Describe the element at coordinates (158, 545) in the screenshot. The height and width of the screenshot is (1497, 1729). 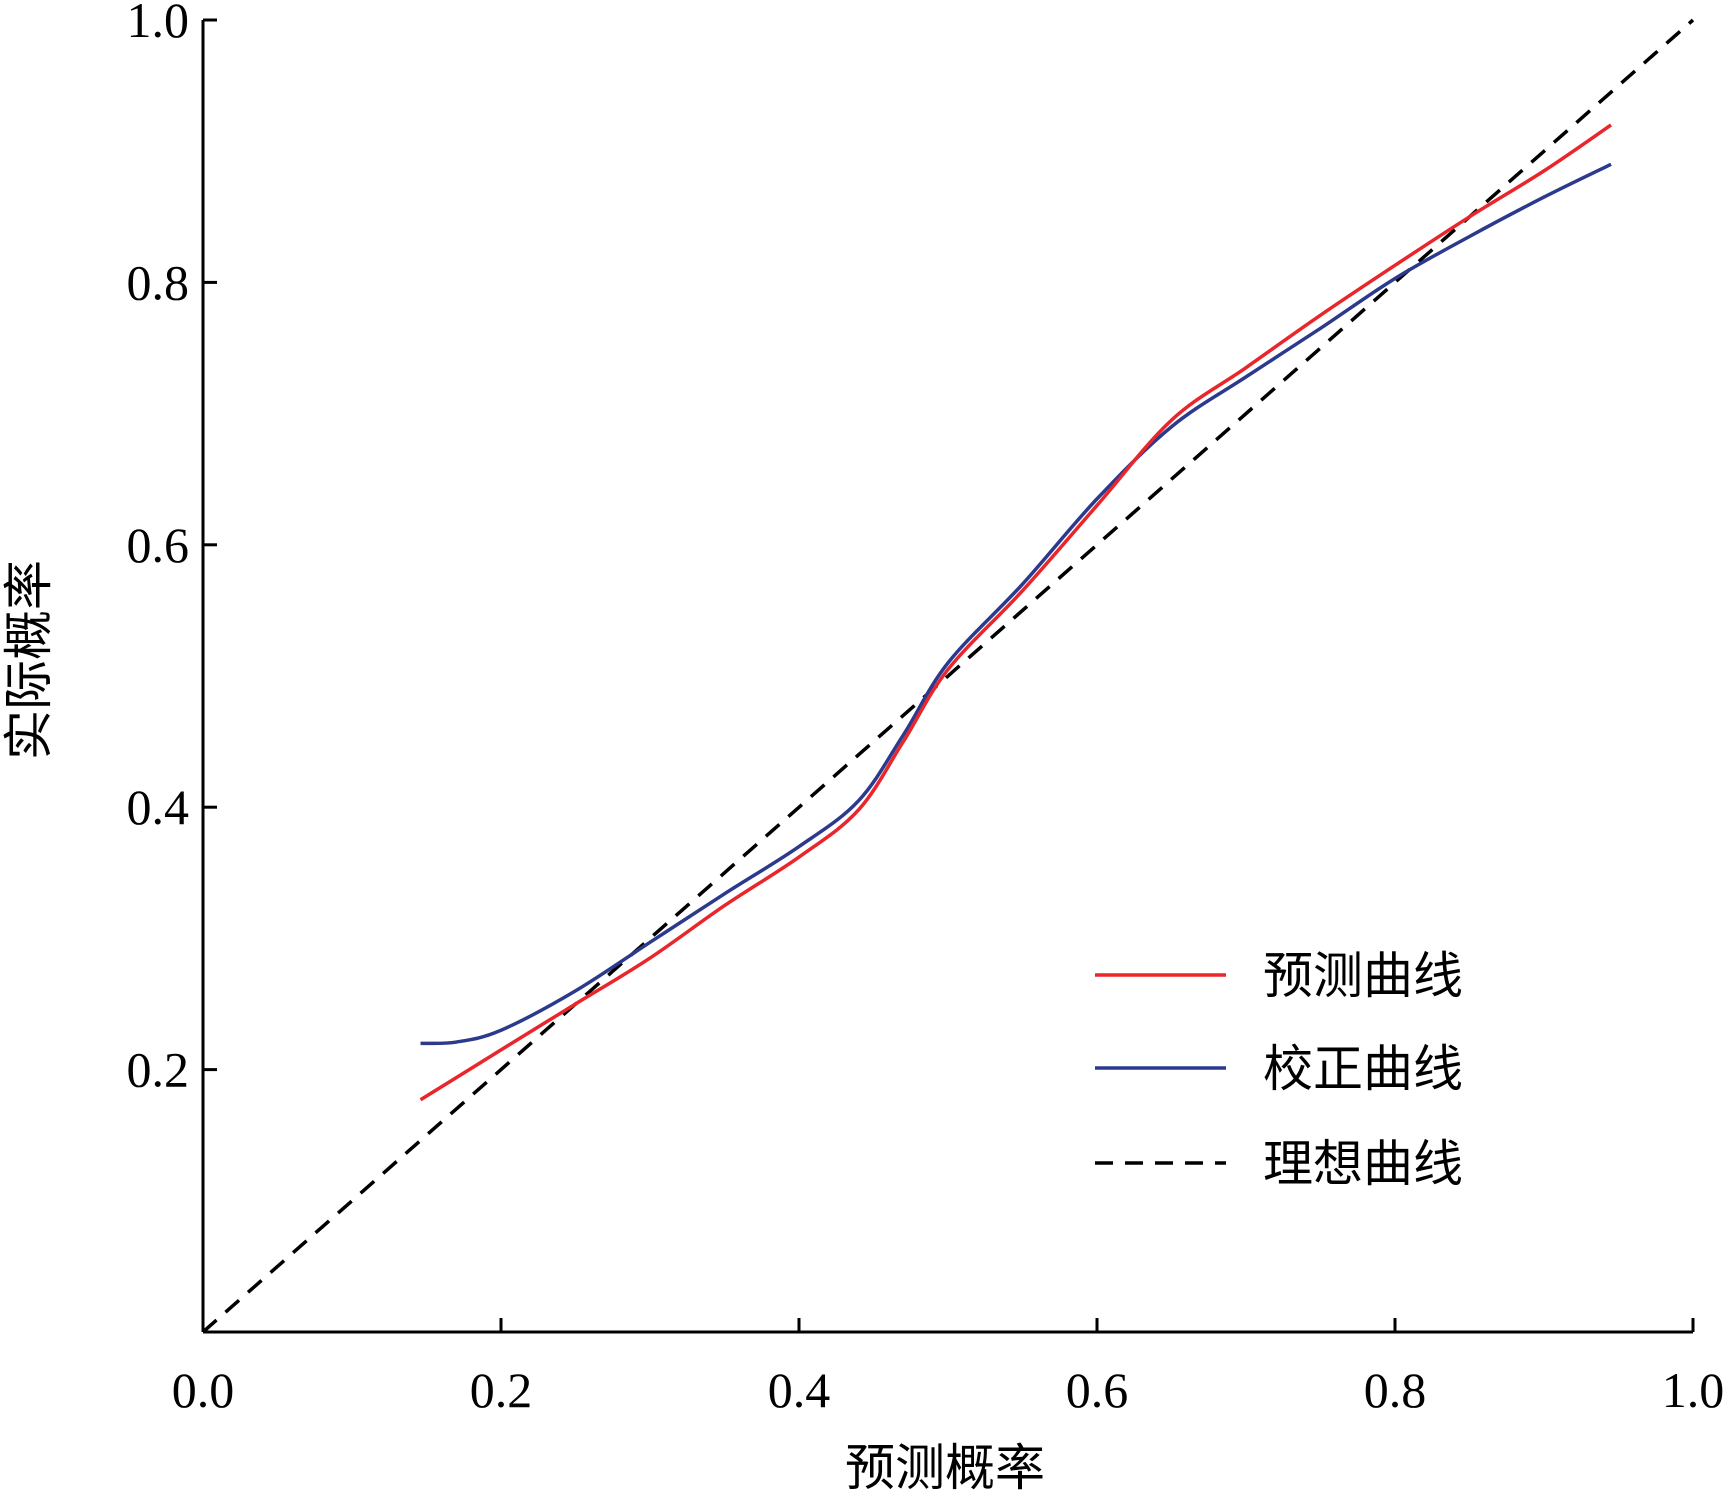
I see `y-tick-label: 0.6` at that location.